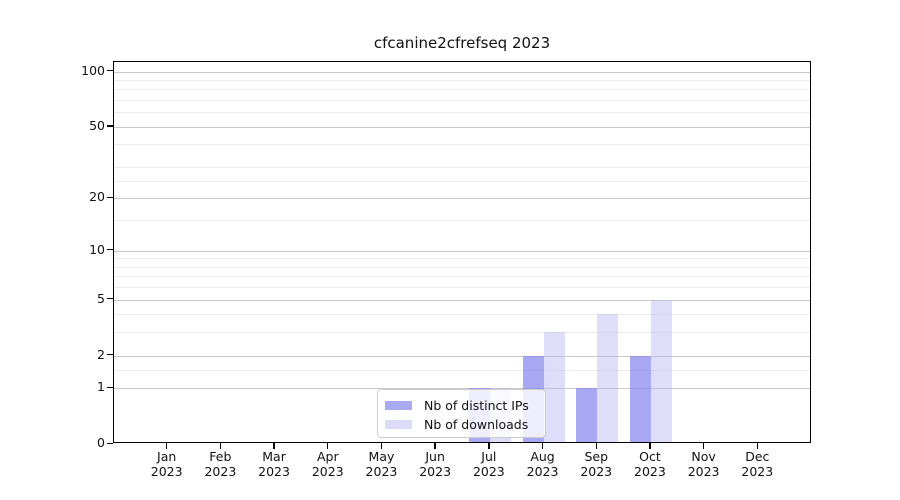 The height and width of the screenshot is (500, 900). I want to click on x-tick-month: Mar, so click(274, 456).